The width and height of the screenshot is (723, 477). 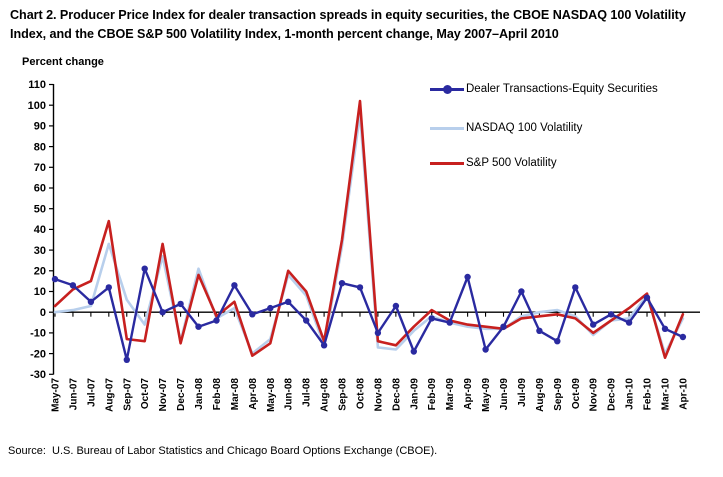 I want to click on y-tick-label: 30, so click(x=40, y=251).